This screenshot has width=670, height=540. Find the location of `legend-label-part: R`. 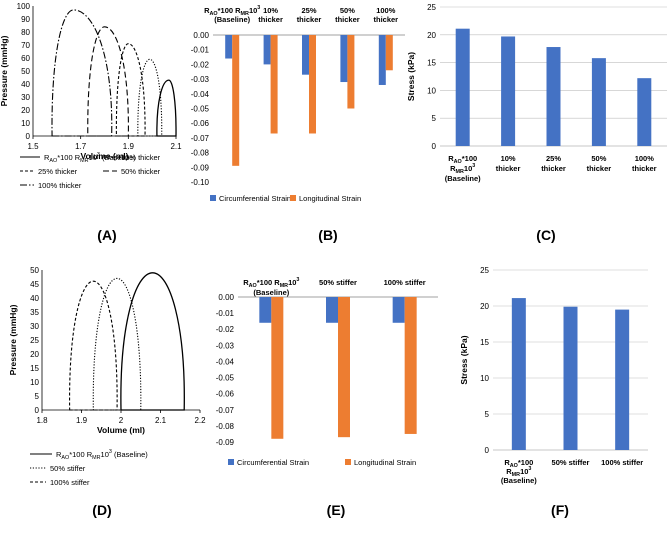

legend-label-part: R is located at coordinates (59, 454).